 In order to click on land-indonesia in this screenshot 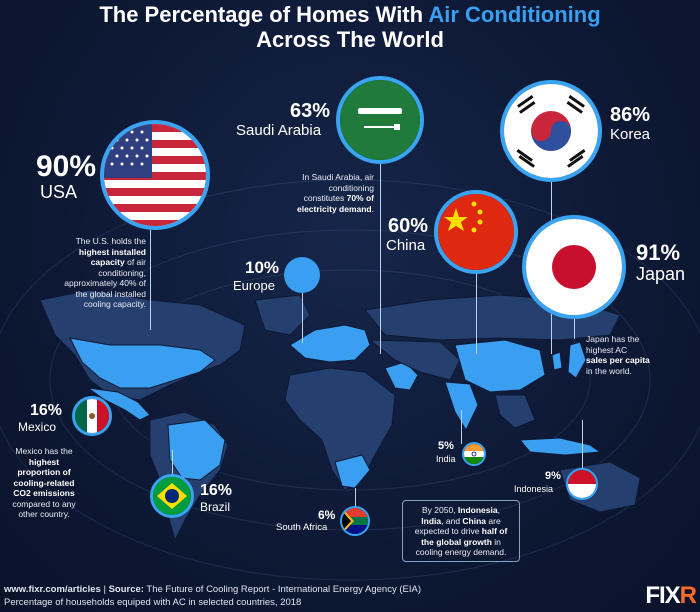, I will do `click(560, 446)`.